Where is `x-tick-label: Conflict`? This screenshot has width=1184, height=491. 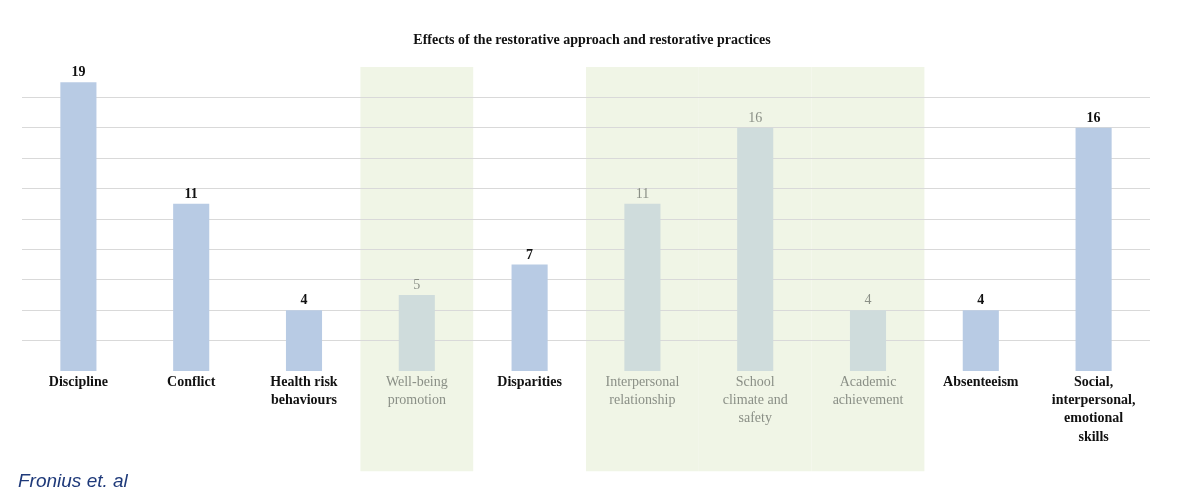
x-tick-label: Conflict is located at coordinates (191, 381).